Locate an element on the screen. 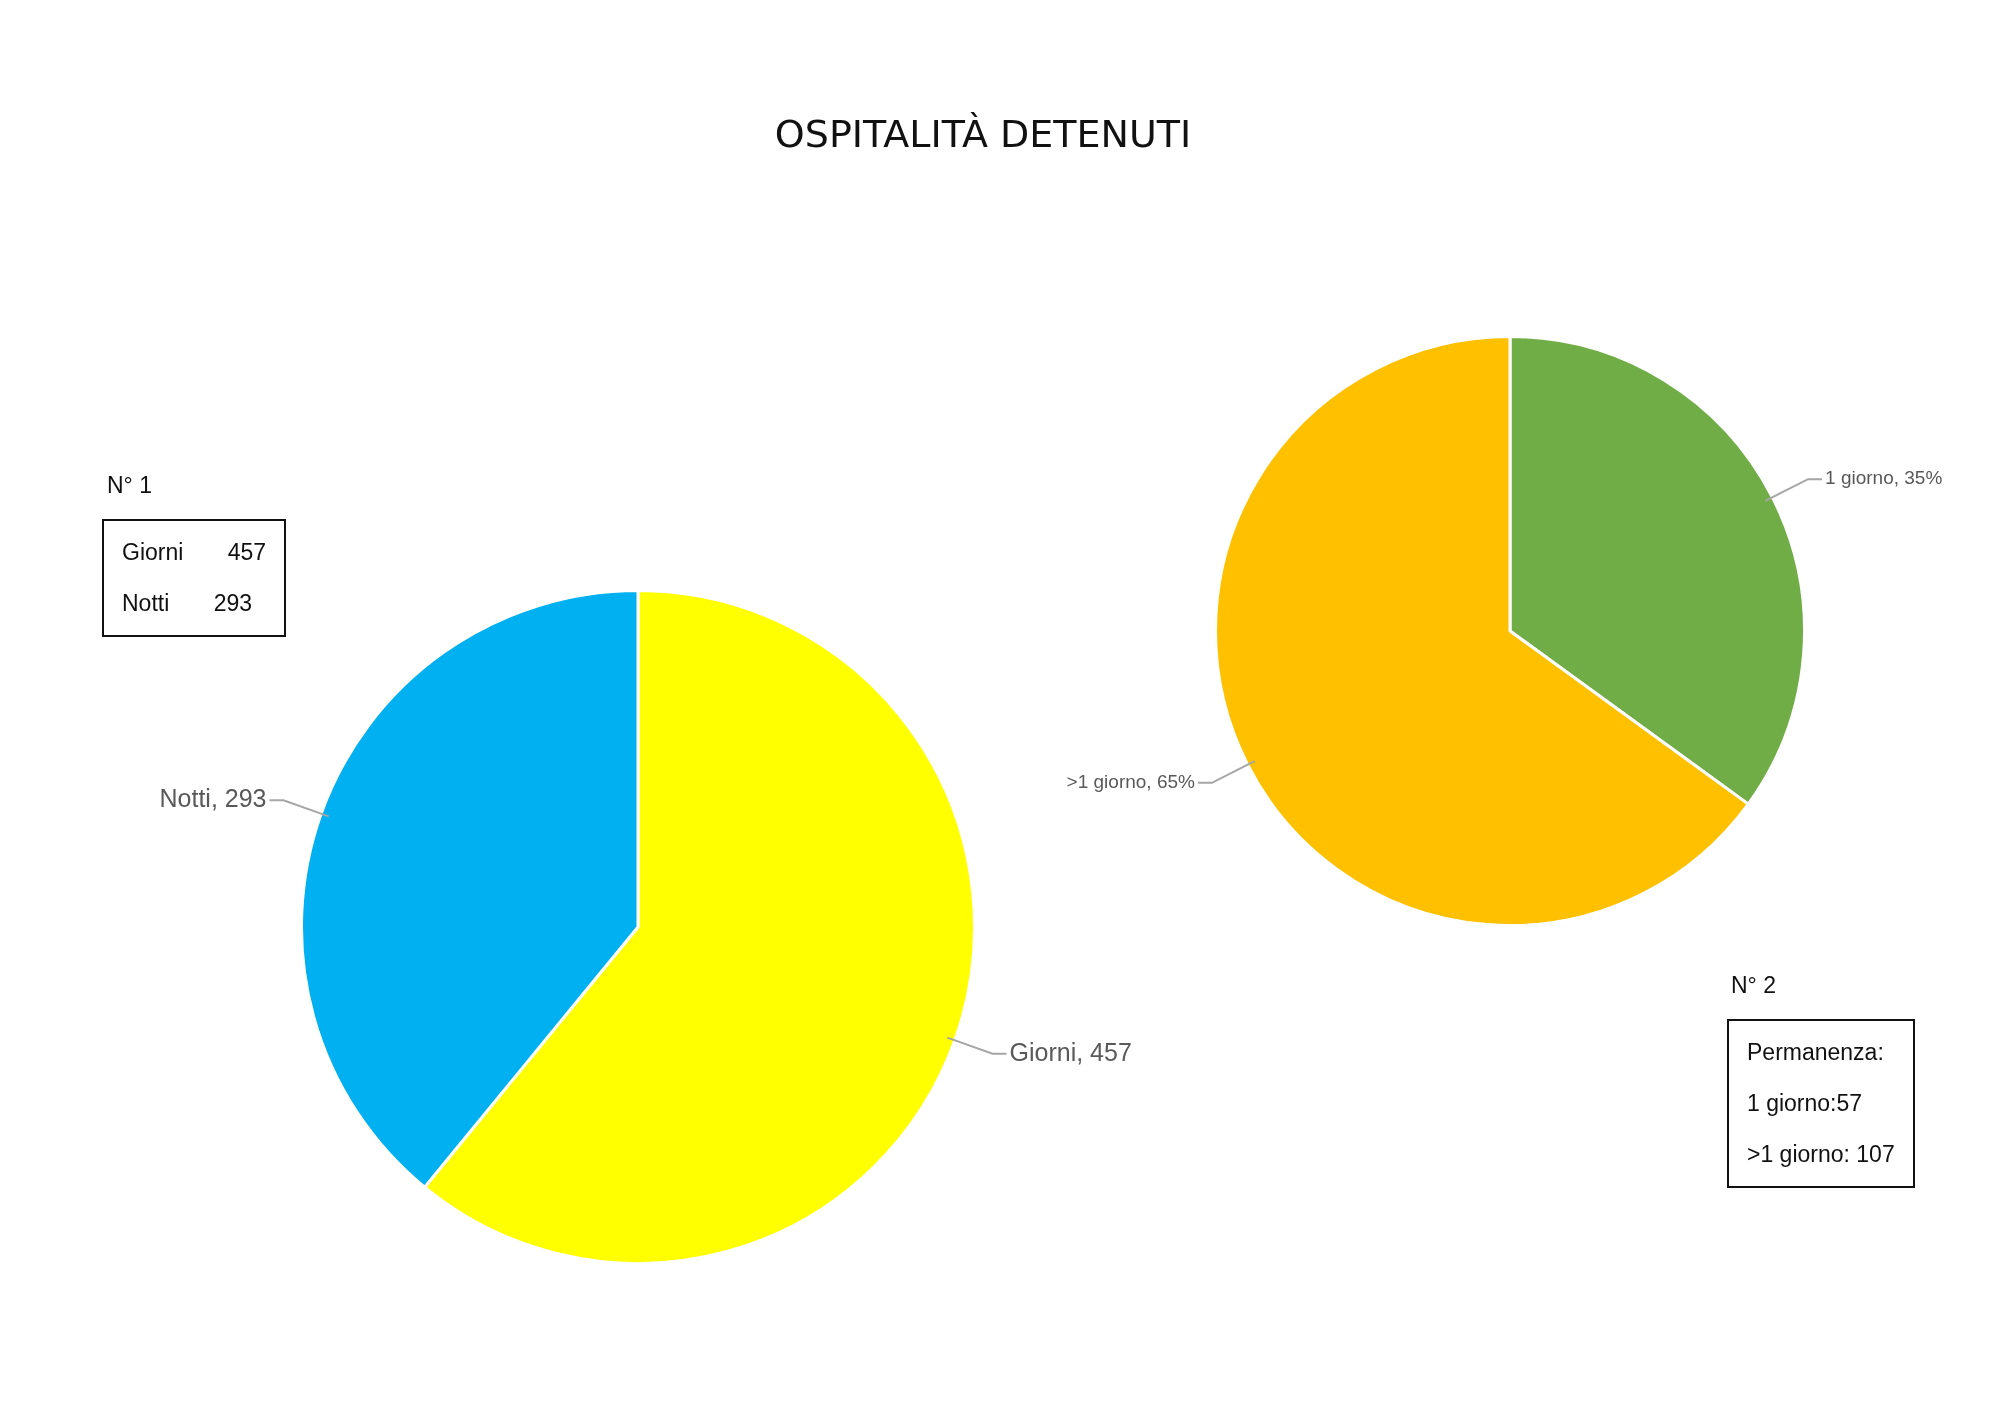 Image resolution: width=2000 pixels, height=1414 pixels. text: N° 2 is located at coordinates (1753, 985).